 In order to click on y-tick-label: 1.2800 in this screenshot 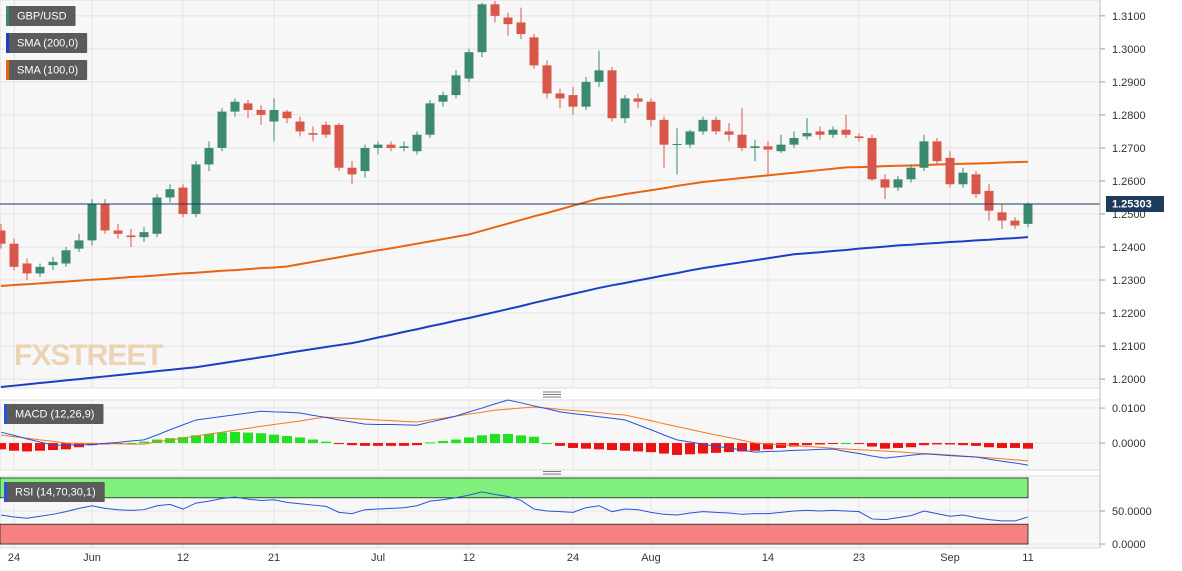, I will do `click(1129, 116)`.